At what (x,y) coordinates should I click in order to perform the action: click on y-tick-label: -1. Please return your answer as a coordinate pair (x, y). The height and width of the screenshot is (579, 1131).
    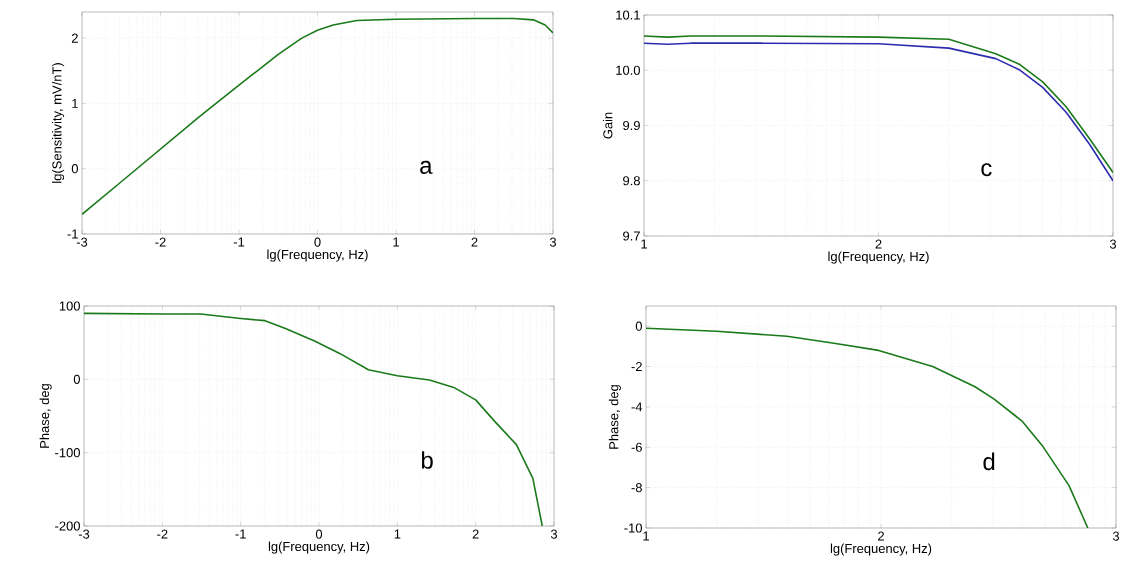
    Looking at the image, I should click on (72, 234).